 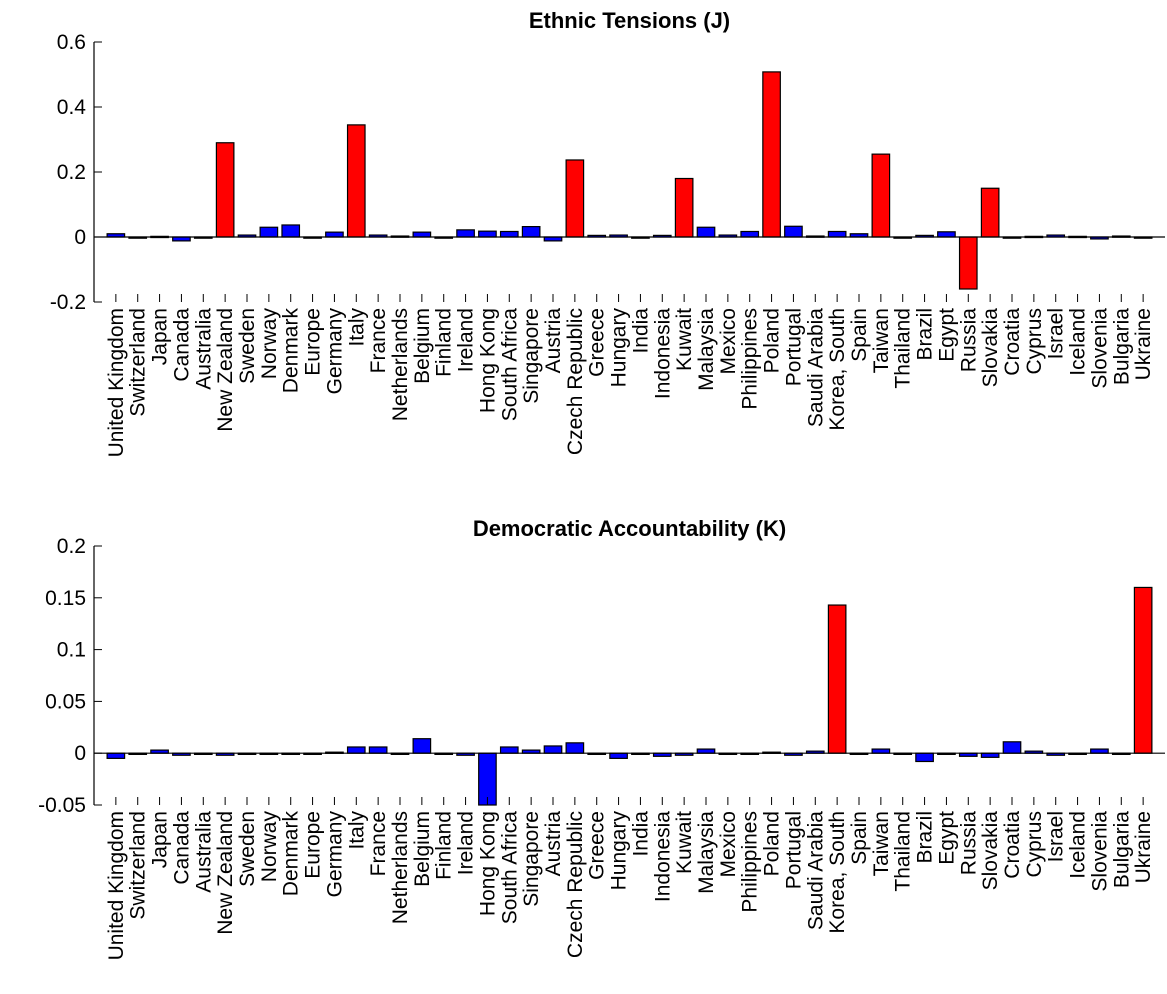 I want to click on bar-south-africa, so click(x=509, y=234).